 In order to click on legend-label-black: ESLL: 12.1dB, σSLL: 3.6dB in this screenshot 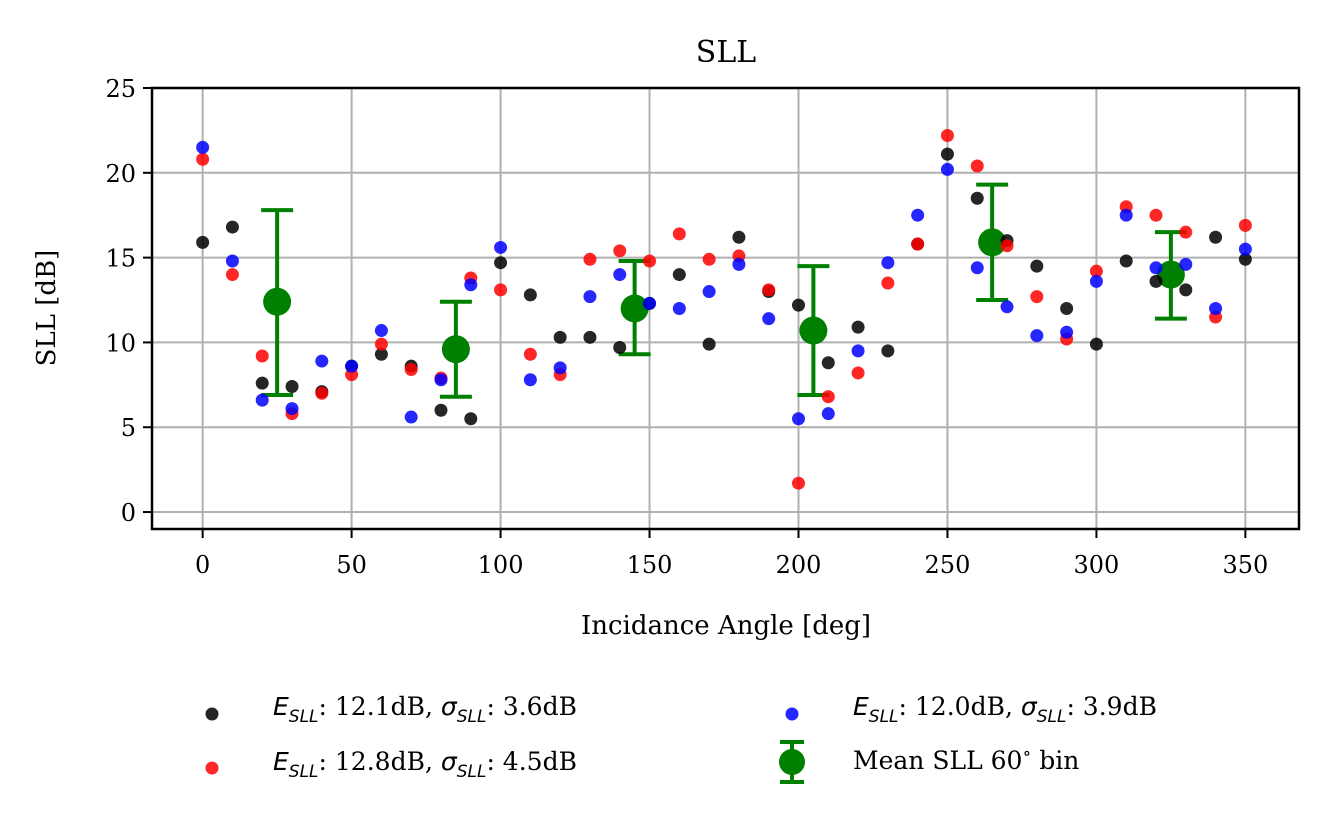, I will do `click(425, 709)`.